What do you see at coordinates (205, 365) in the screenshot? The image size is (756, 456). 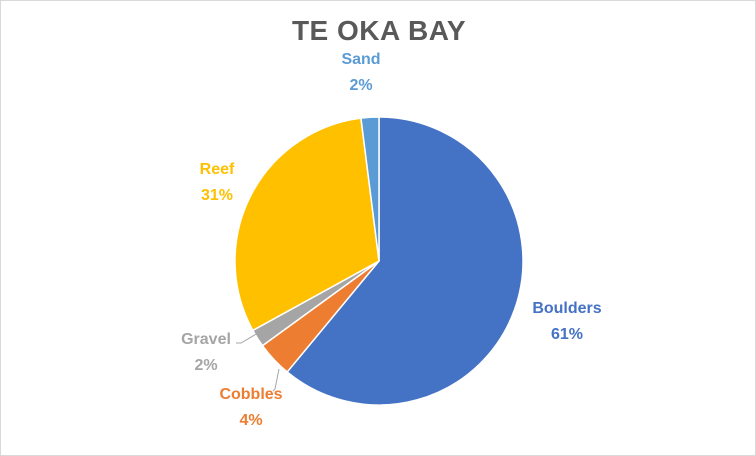 I see `data-label-value-gravel: 2%` at bounding box center [205, 365].